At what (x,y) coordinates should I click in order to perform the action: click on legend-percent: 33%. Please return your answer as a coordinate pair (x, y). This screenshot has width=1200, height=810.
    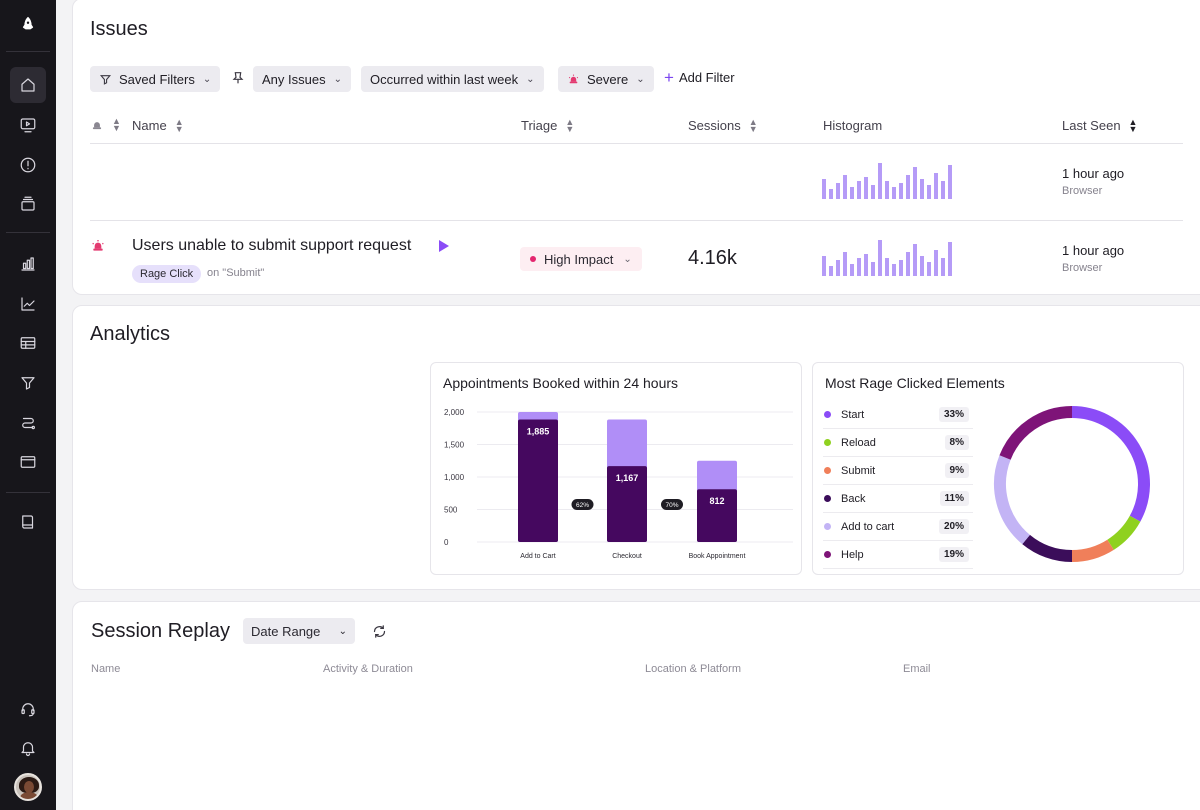
    Looking at the image, I should click on (953, 414).